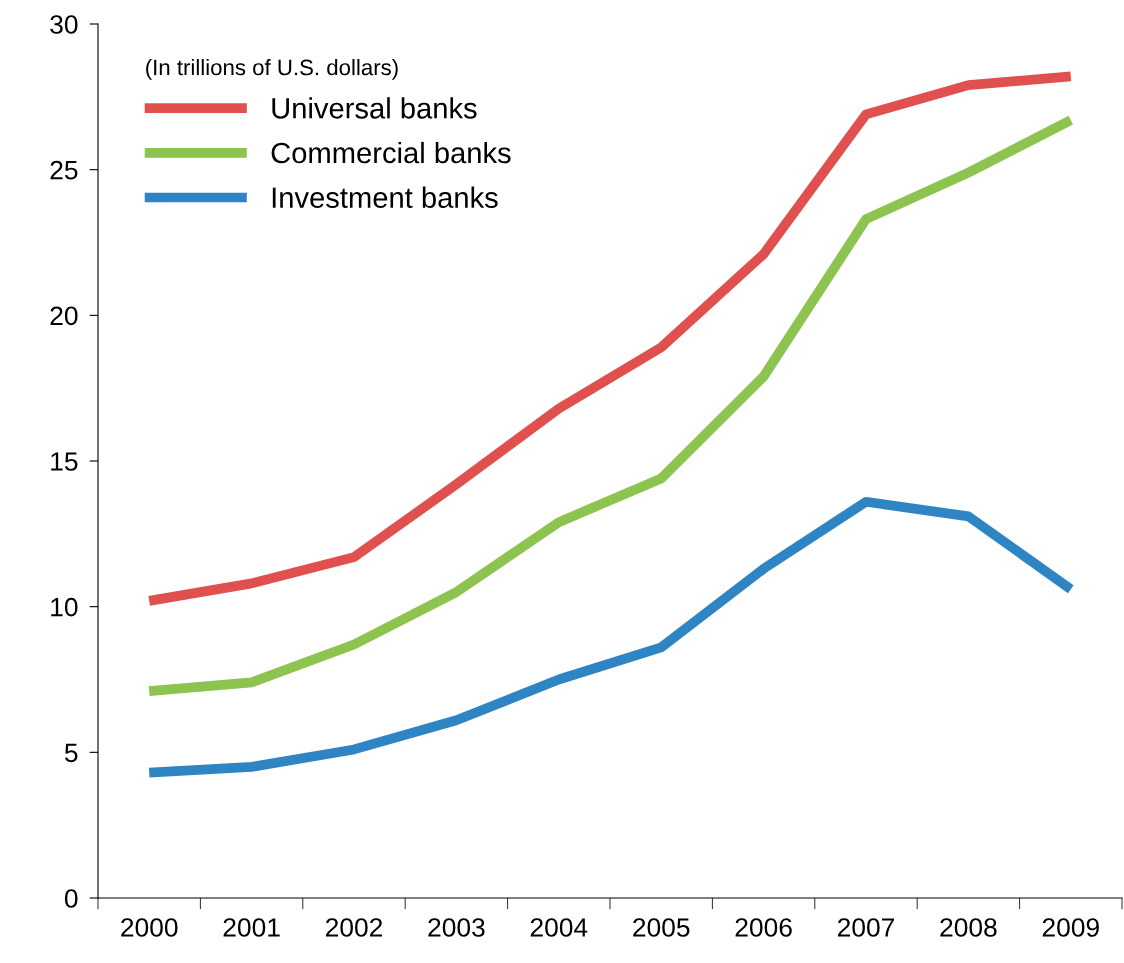 The width and height of the screenshot is (1124, 963). What do you see at coordinates (374, 108) in the screenshot?
I see `legend-label: Universal banks` at bounding box center [374, 108].